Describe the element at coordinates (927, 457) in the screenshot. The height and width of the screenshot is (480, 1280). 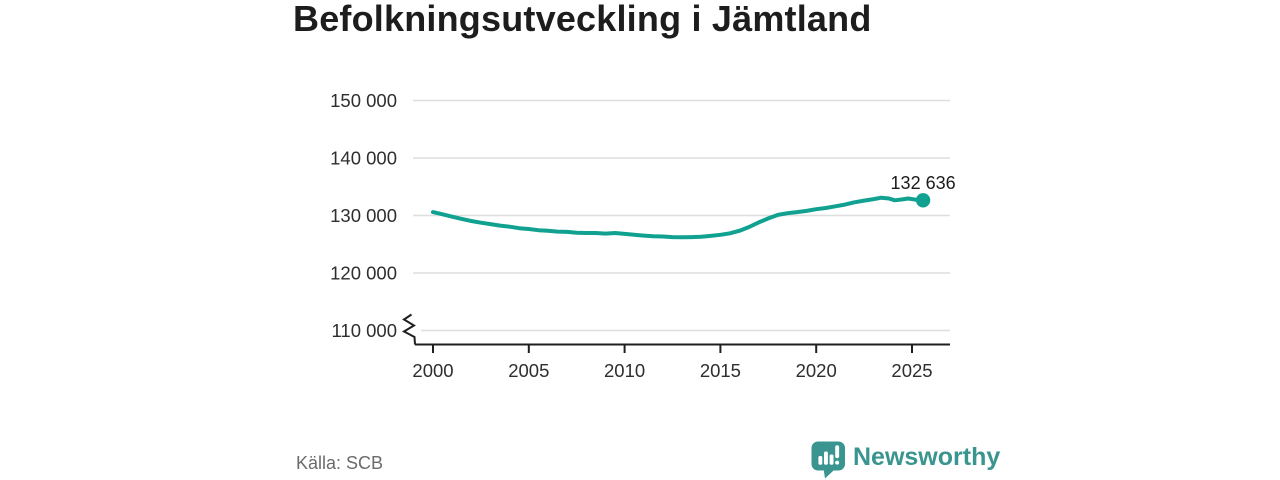
I see `newsworthy-logo-text: Newsworthy` at that location.